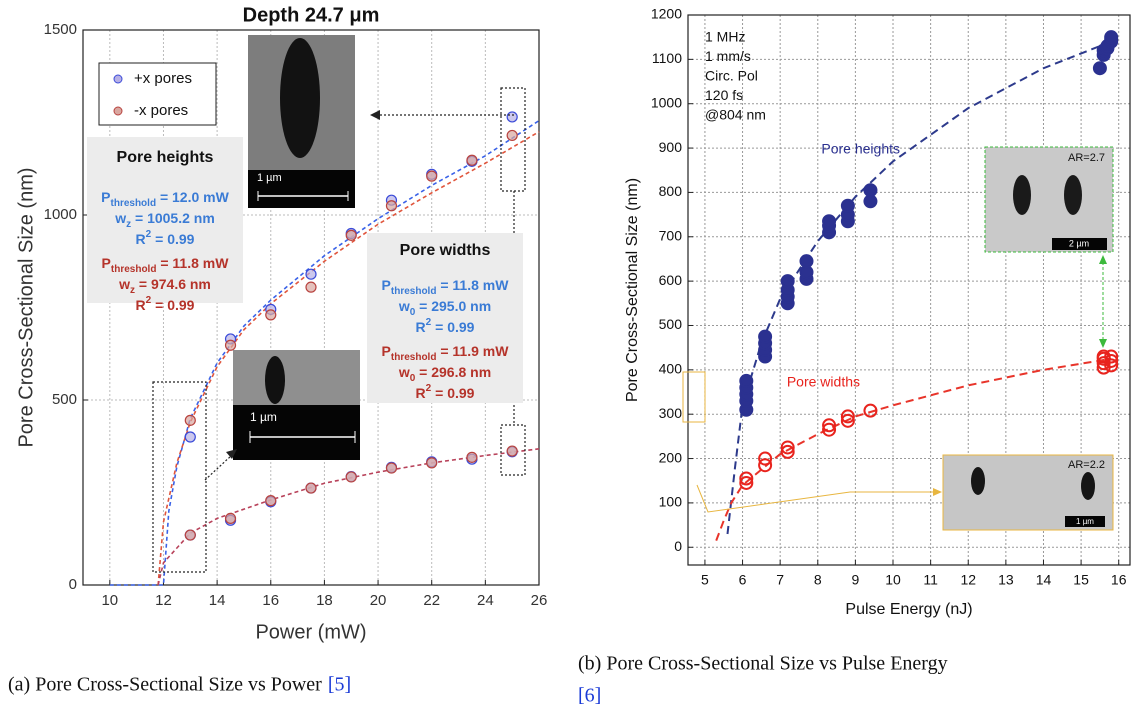  What do you see at coordinates (165, 685) in the screenshot?
I see `caption: (a) Pore Cross-Sectional Size vs Power` at bounding box center [165, 685].